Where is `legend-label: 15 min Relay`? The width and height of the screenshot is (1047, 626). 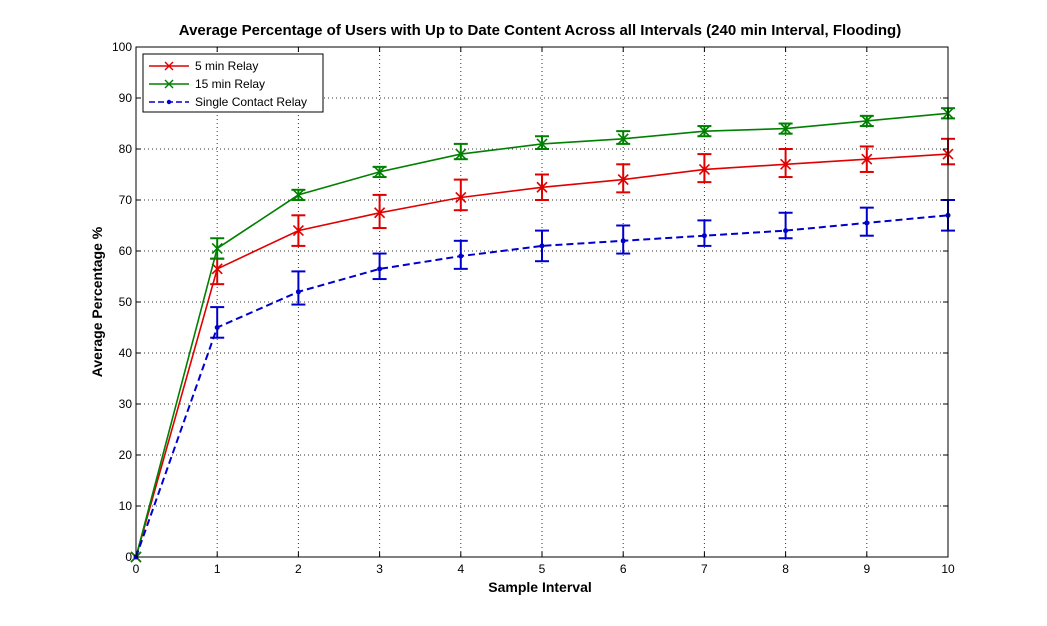 legend-label: 15 min Relay is located at coordinates (230, 84).